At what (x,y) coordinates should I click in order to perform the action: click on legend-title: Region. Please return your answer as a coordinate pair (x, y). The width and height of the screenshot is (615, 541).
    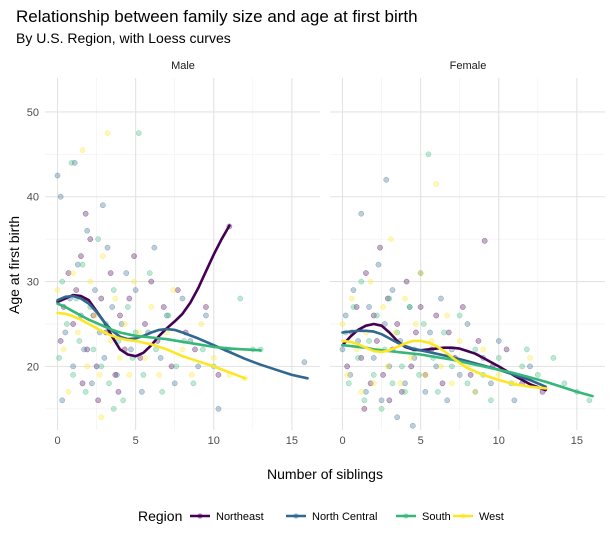
    Looking at the image, I should click on (160, 516).